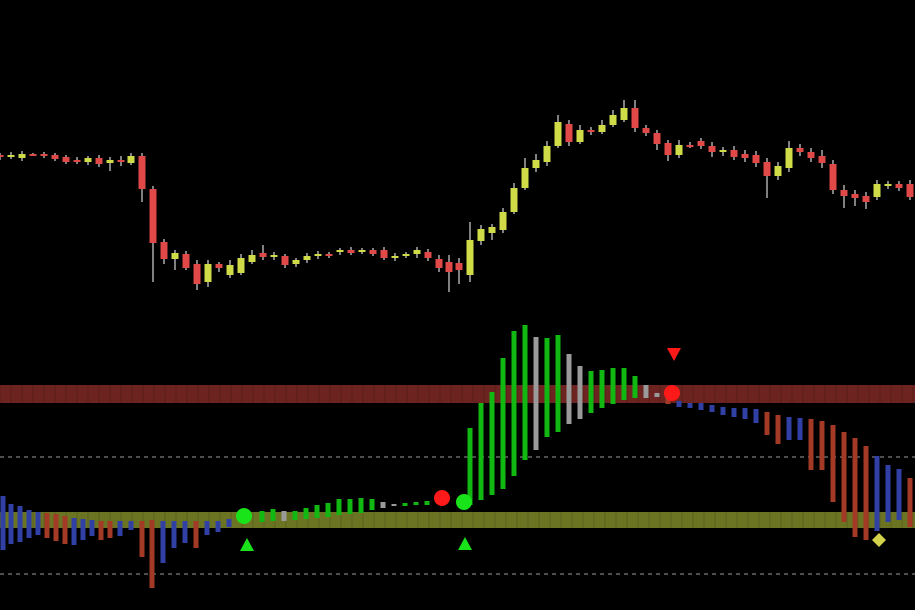  Describe the element at coordinates (879, 540) in the screenshot. I see `diamond-marker` at that location.